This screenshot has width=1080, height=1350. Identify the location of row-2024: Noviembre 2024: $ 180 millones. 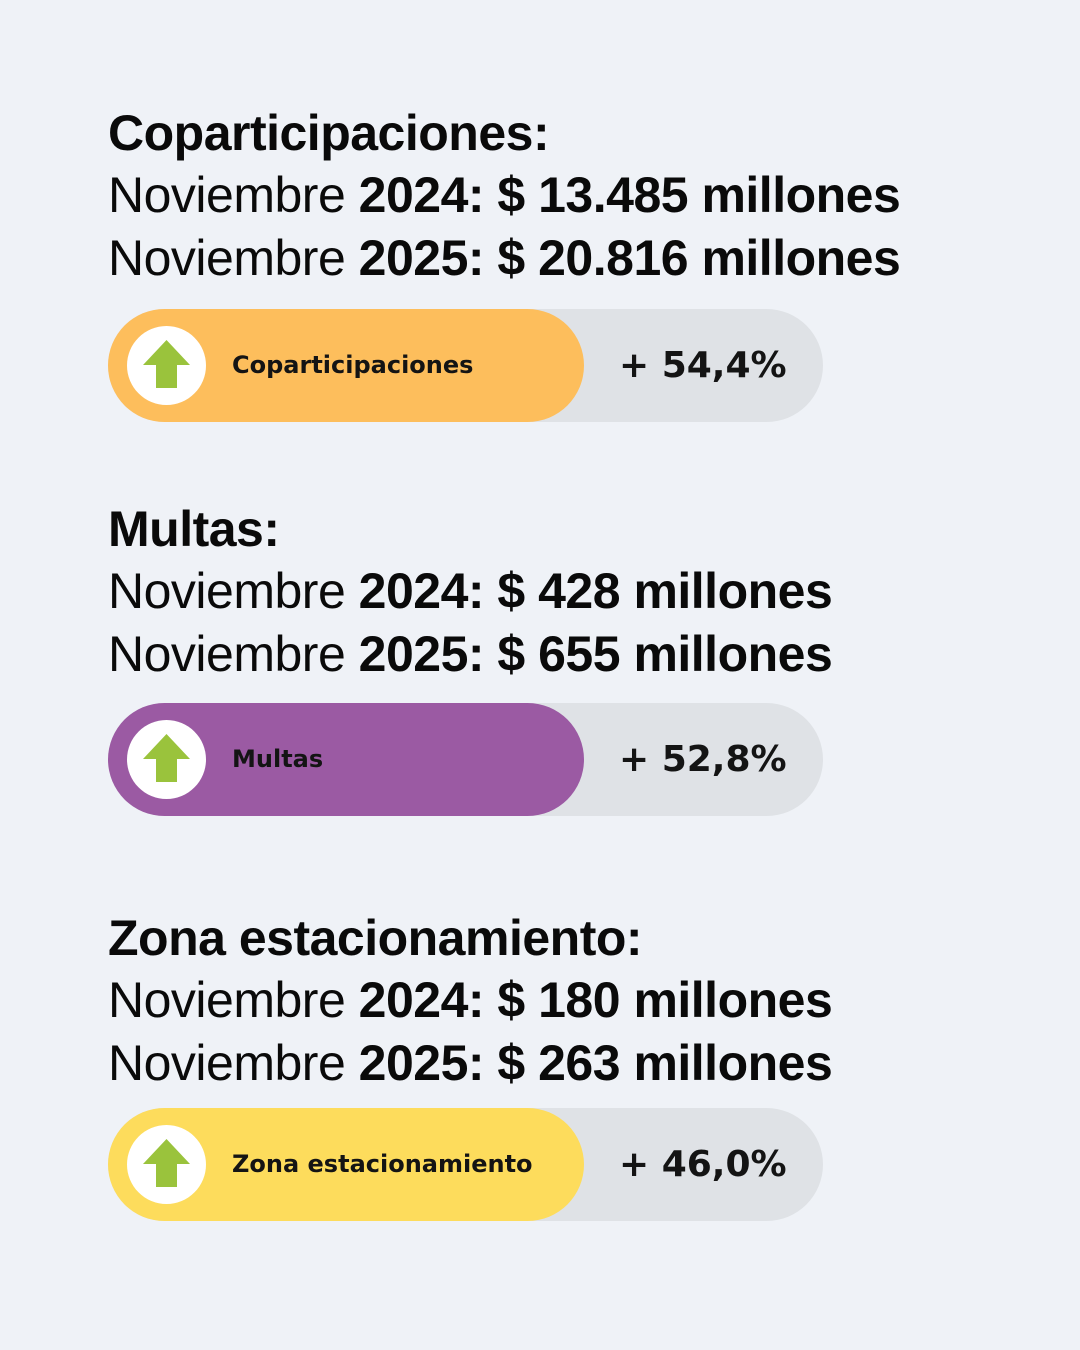
(558, 1000).